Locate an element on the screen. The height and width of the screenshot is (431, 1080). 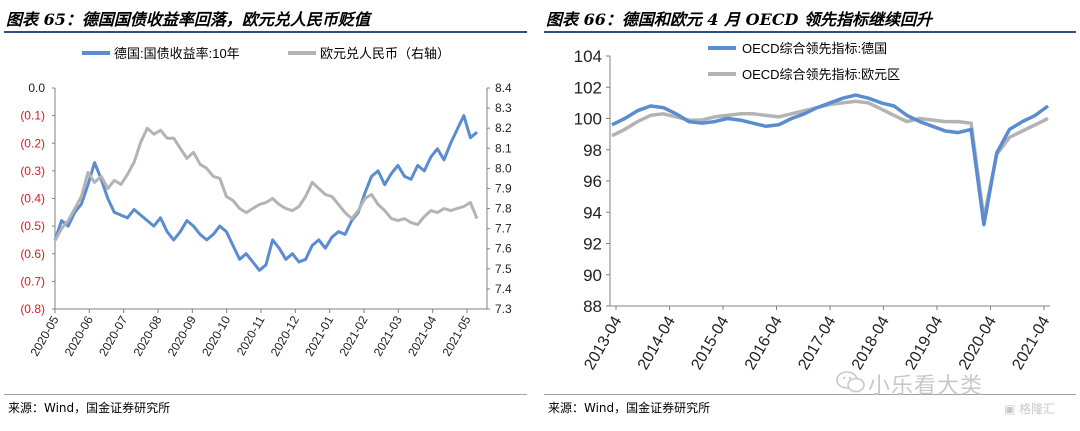
series-line-bund-yield is located at coordinates (265, 193).